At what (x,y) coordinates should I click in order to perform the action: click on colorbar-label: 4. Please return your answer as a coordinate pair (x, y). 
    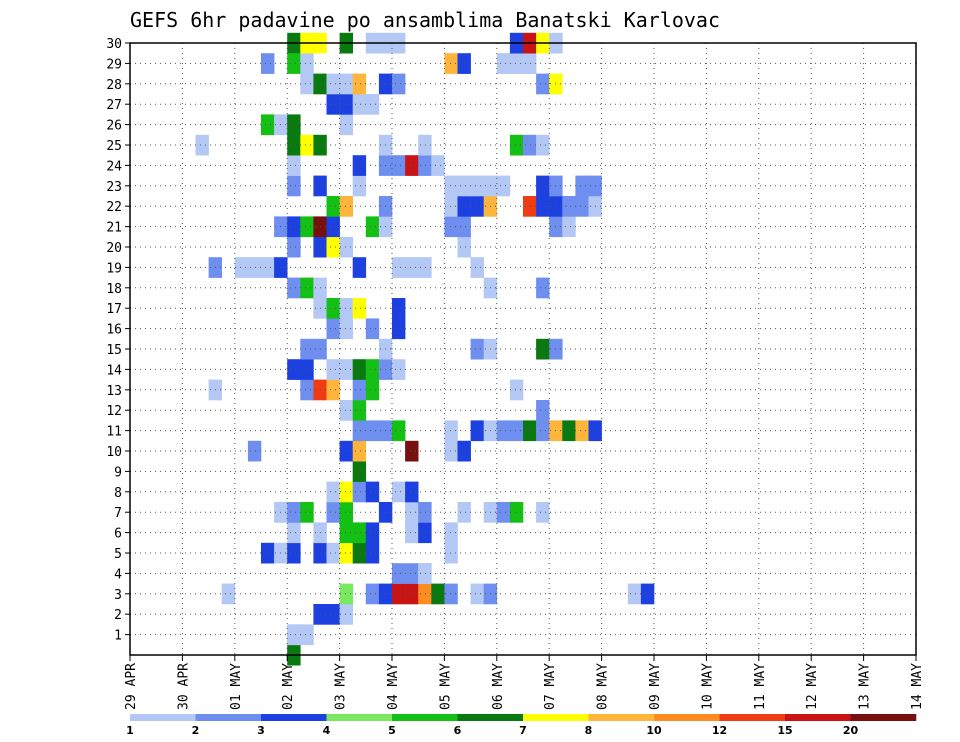
    Looking at the image, I should click on (327, 730).